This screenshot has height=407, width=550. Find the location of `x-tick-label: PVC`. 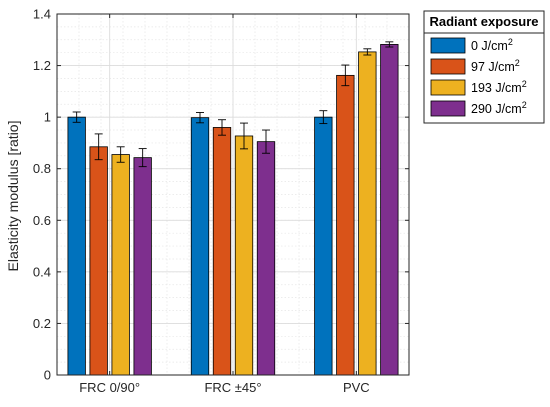

x-tick-label: PVC is located at coordinates (356, 387).